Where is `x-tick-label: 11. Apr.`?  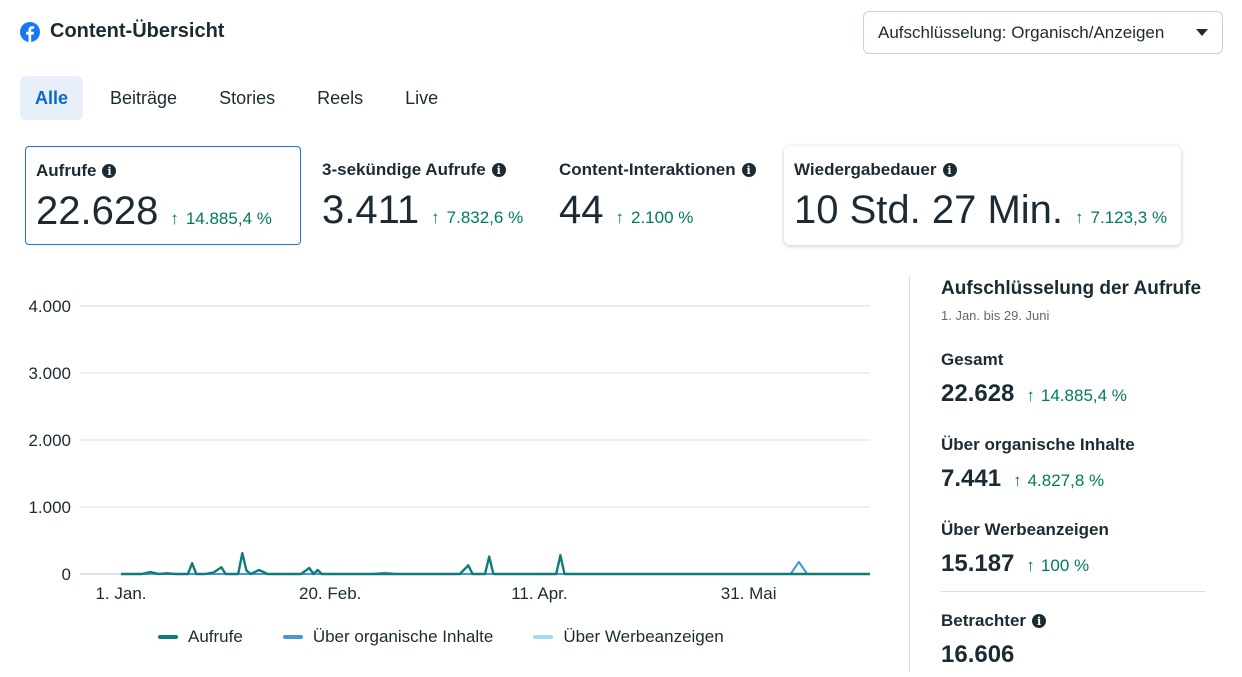
x-tick-label: 11. Apr. is located at coordinates (539, 593).